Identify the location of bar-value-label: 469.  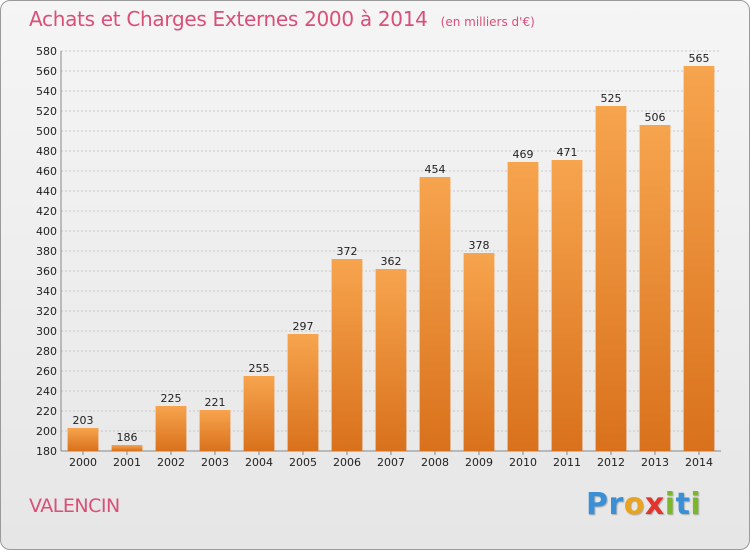
(523, 154).